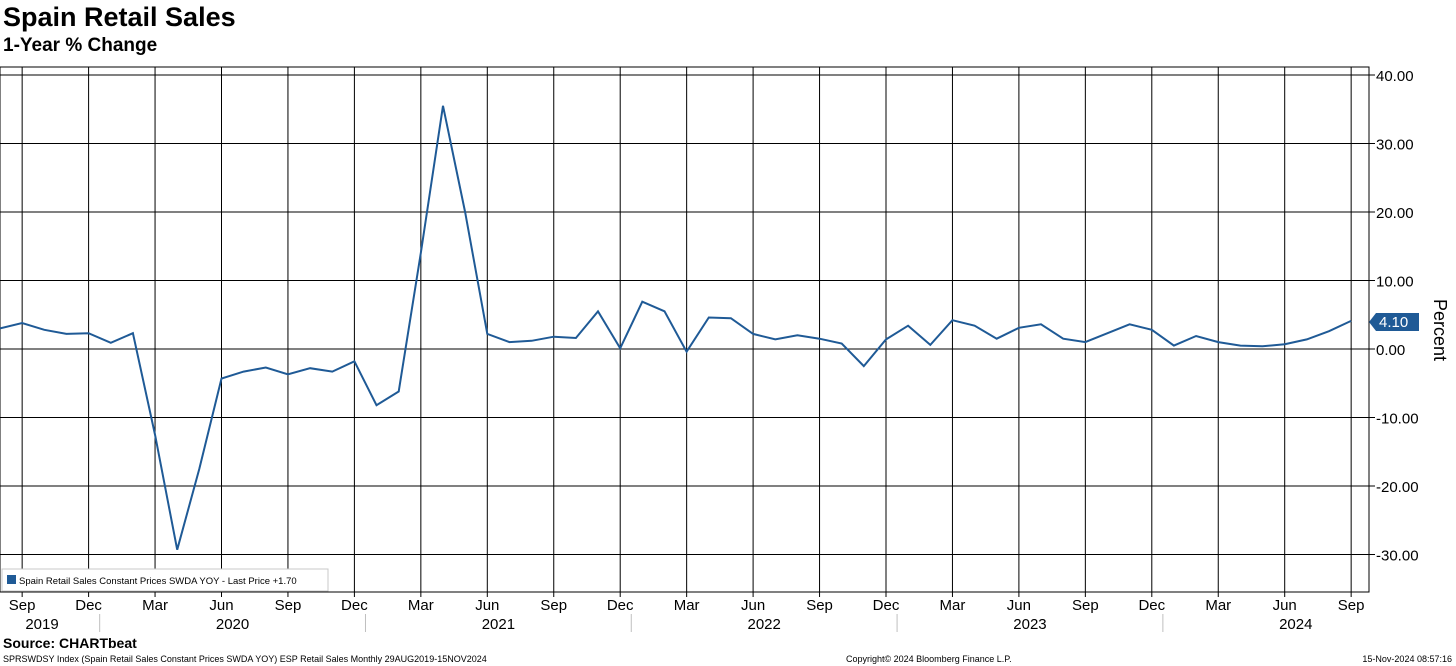 Image resolution: width=1456 pixels, height=666 pixels. I want to click on y-tick-label: 0.00, so click(1390, 350).